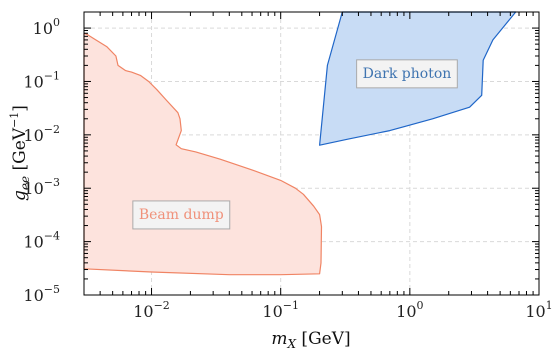 The width and height of the screenshot is (552, 351). What do you see at coordinates (46, 27) in the screenshot?
I see `y-tick-label: 10⁰` at bounding box center [46, 27].